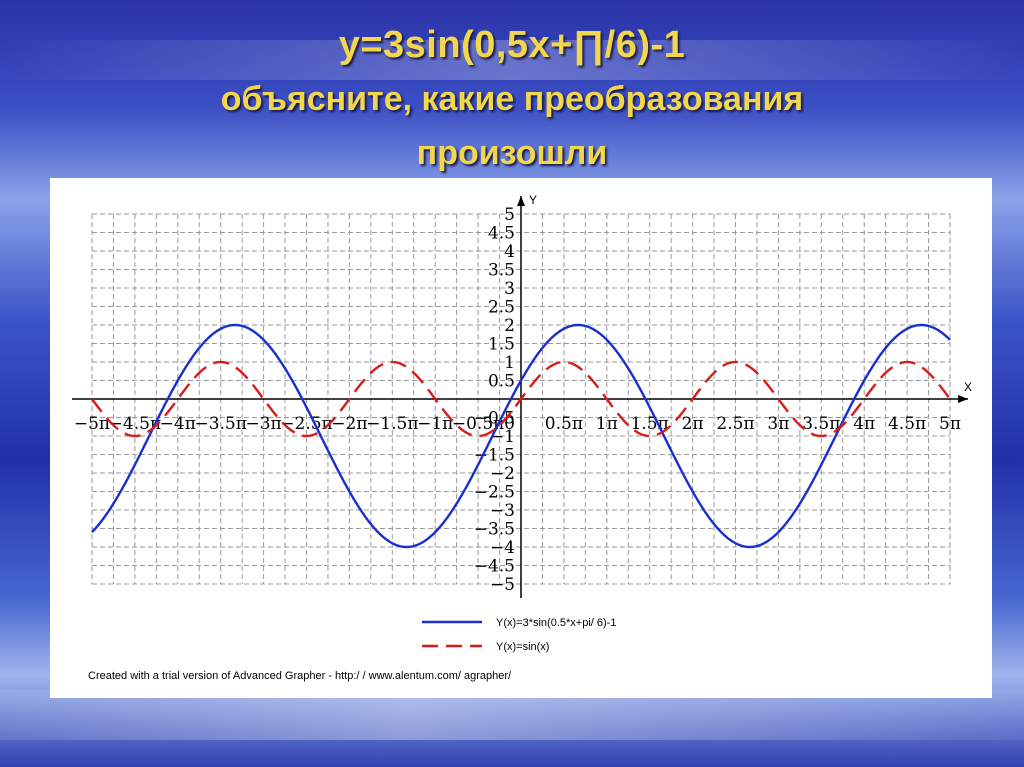  Describe the element at coordinates (501, 234) in the screenshot. I see `y-tick-label: 4.5` at that location.